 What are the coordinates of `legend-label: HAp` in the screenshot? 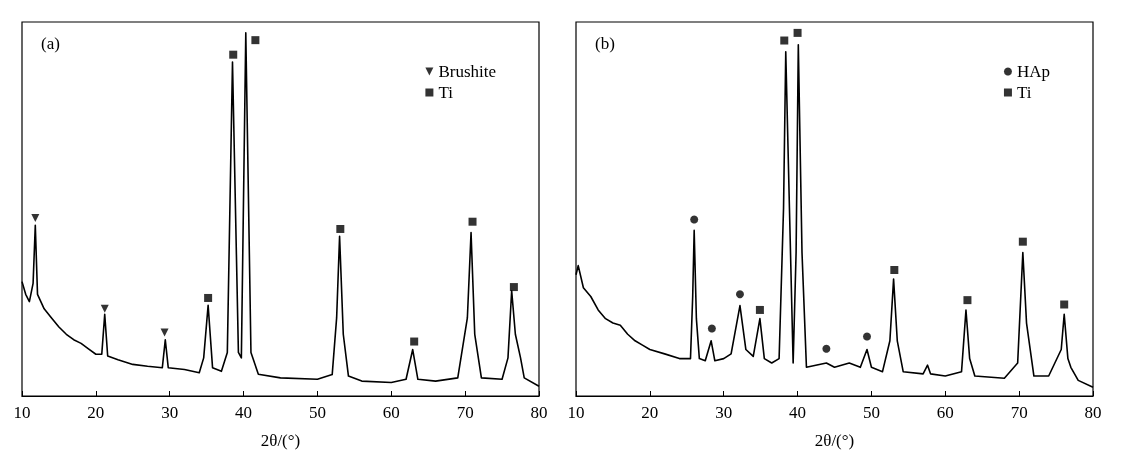 It's located at (1033, 71).